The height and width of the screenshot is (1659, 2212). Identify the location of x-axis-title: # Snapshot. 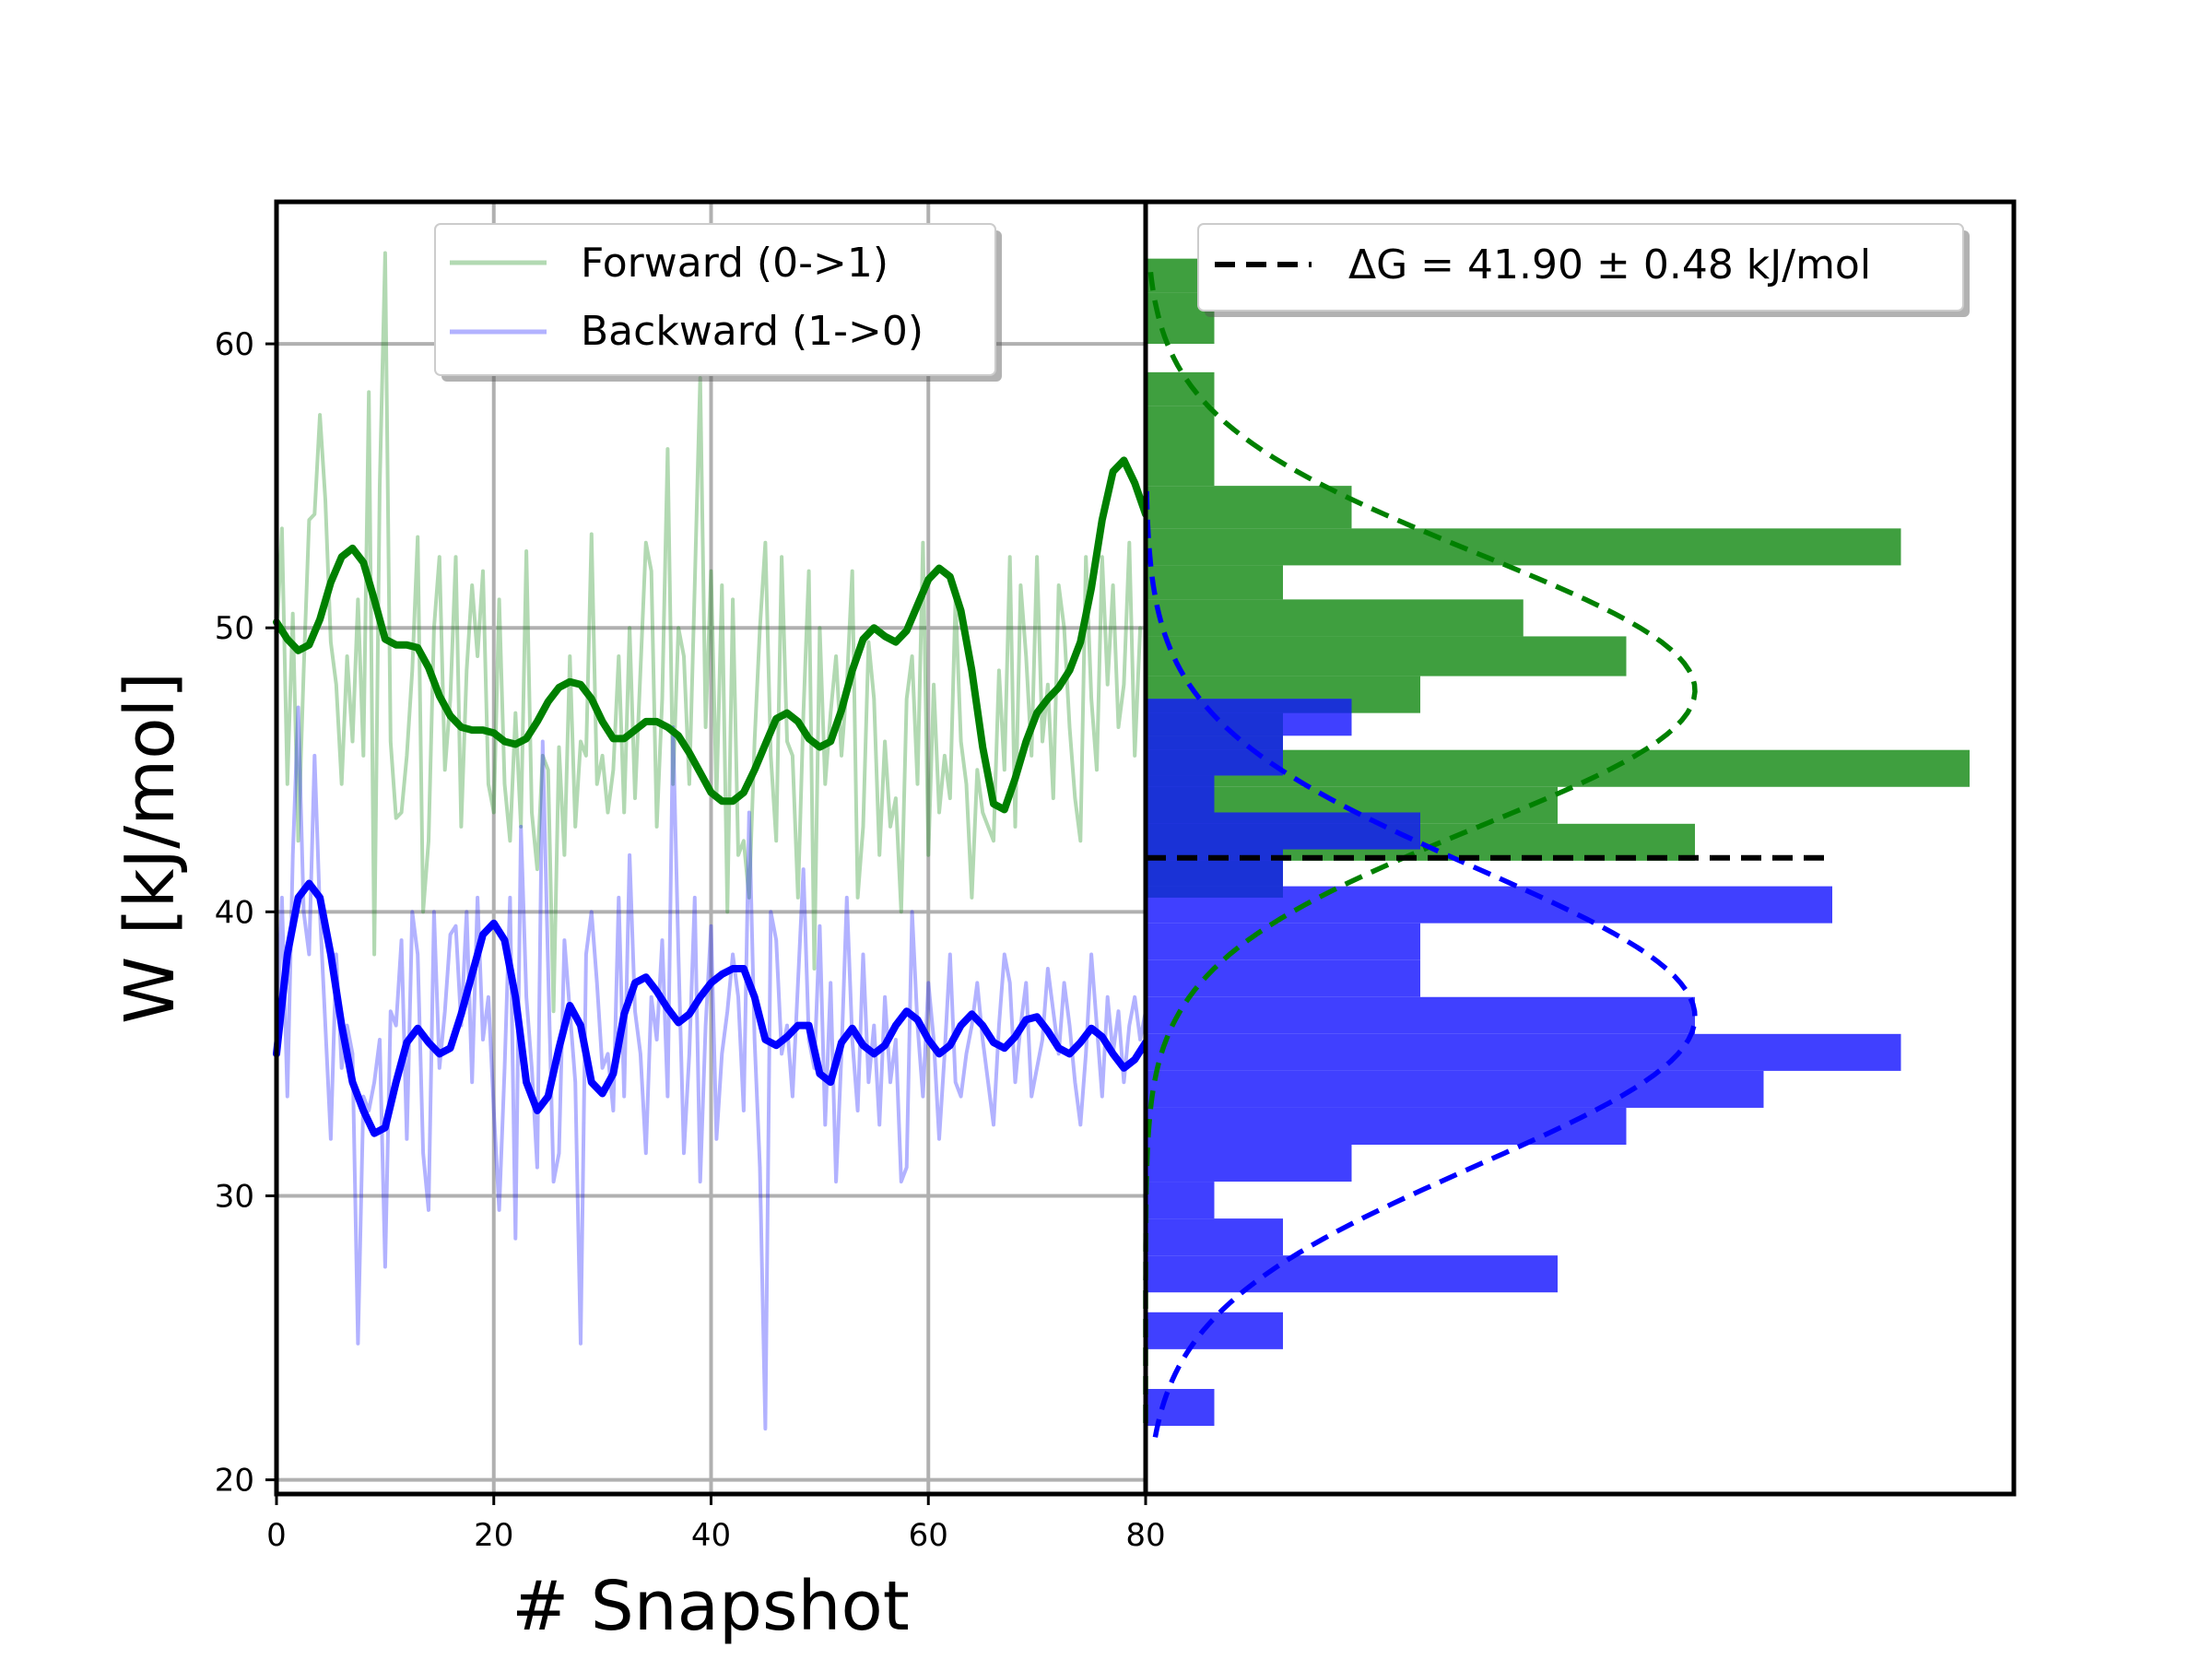
(710, 1606).